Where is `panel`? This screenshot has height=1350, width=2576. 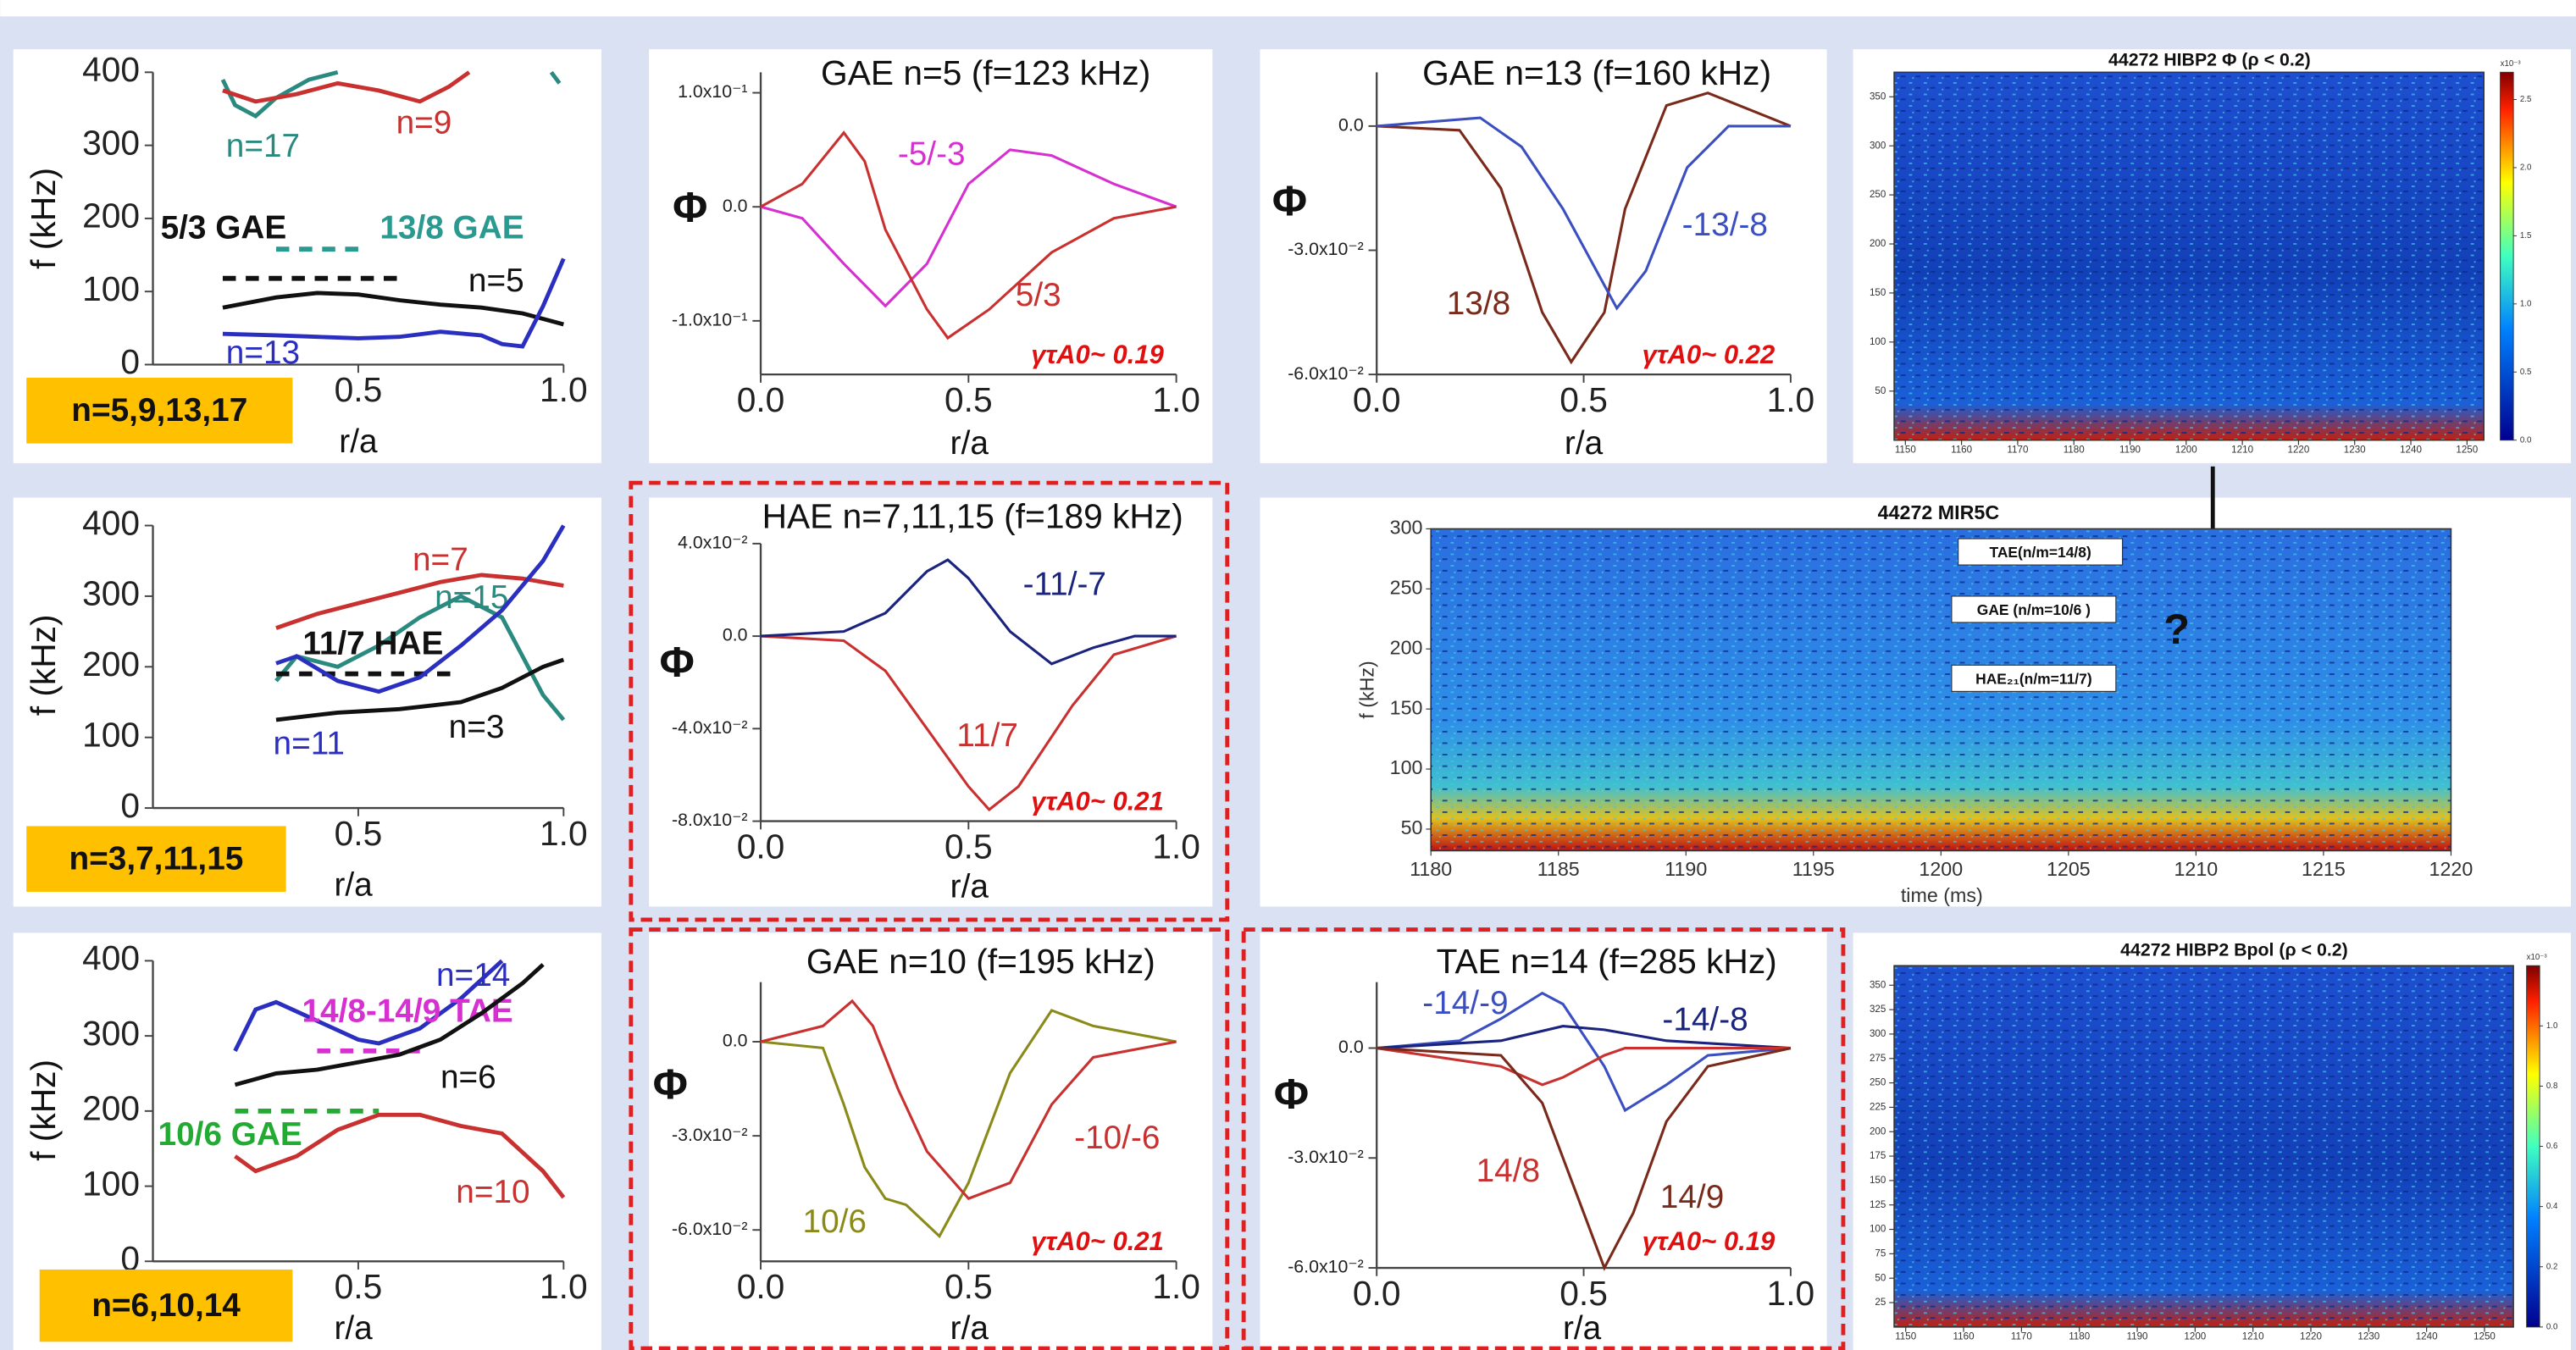 panel is located at coordinates (1543, 256).